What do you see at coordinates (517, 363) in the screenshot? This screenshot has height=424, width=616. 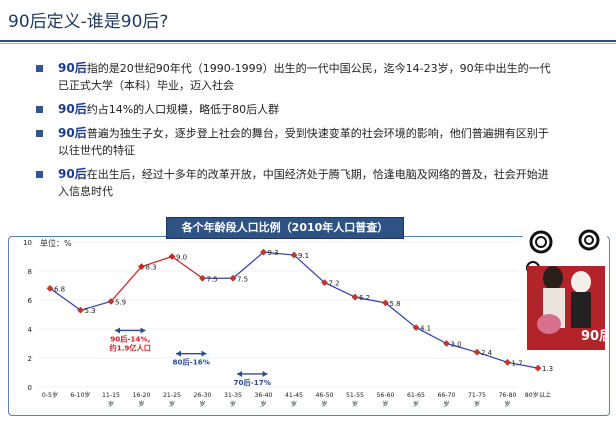 I see `data-label: 1.7` at bounding box center [517, 363].